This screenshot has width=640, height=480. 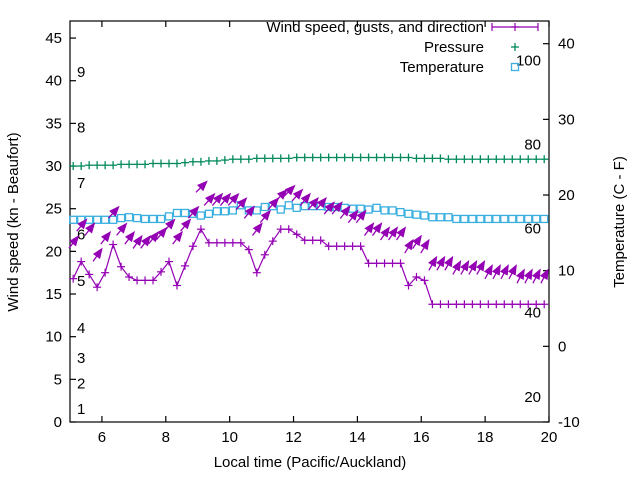 What do you see at coordinates (13, 221) in the screenshot?
I see `y-axis-left-title: Wind speed (kn - Beaufort)` at bounding box center [13, 221].